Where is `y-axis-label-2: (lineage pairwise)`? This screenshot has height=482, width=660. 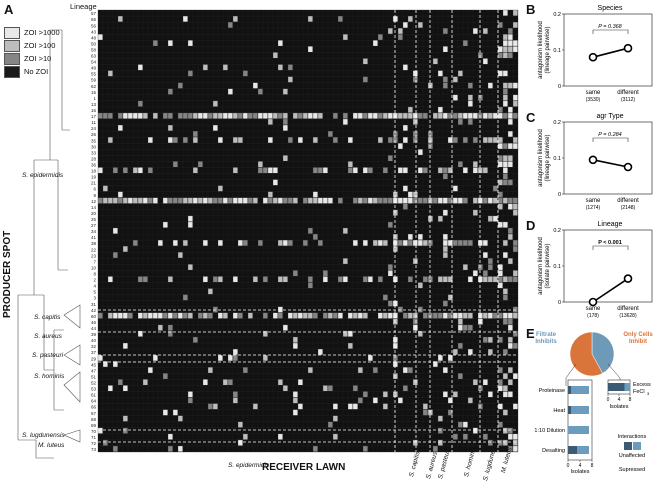 y-axis-label-2: (lineage pairwise) is located at coordinates (548, 157).